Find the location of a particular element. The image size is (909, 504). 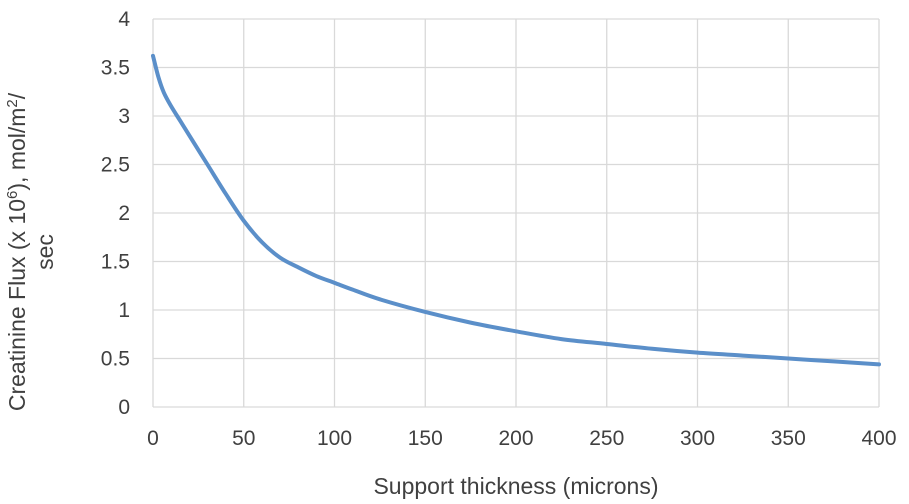

y-axis-title-superscript: 2 is located at coordinates (12, 103).